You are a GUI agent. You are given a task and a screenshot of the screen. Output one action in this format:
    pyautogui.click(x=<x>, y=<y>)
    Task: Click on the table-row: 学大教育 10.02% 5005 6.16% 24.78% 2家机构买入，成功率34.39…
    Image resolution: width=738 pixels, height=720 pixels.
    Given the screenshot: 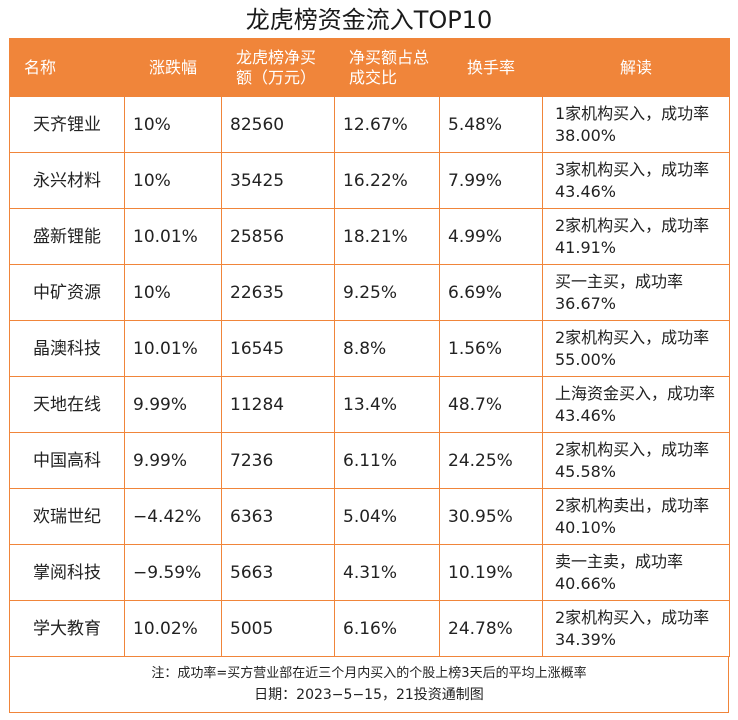 What is the action you would take?
    pyautogui.click(x=369, y=628)
    